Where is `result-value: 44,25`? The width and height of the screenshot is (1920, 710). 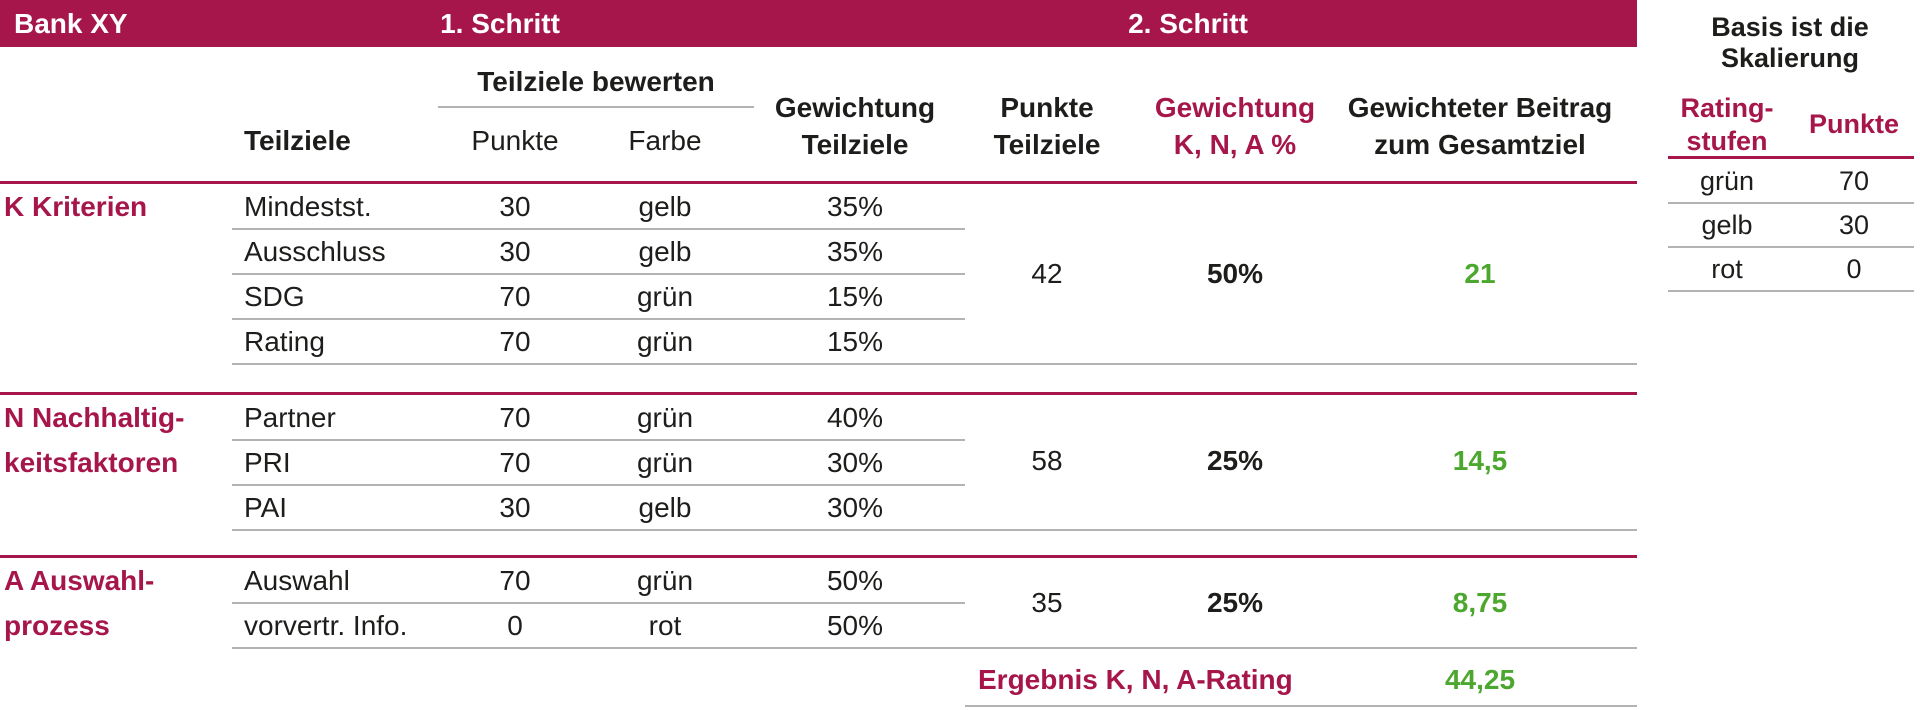
result-value: 44,25 is located at coordinates (1480, 679).